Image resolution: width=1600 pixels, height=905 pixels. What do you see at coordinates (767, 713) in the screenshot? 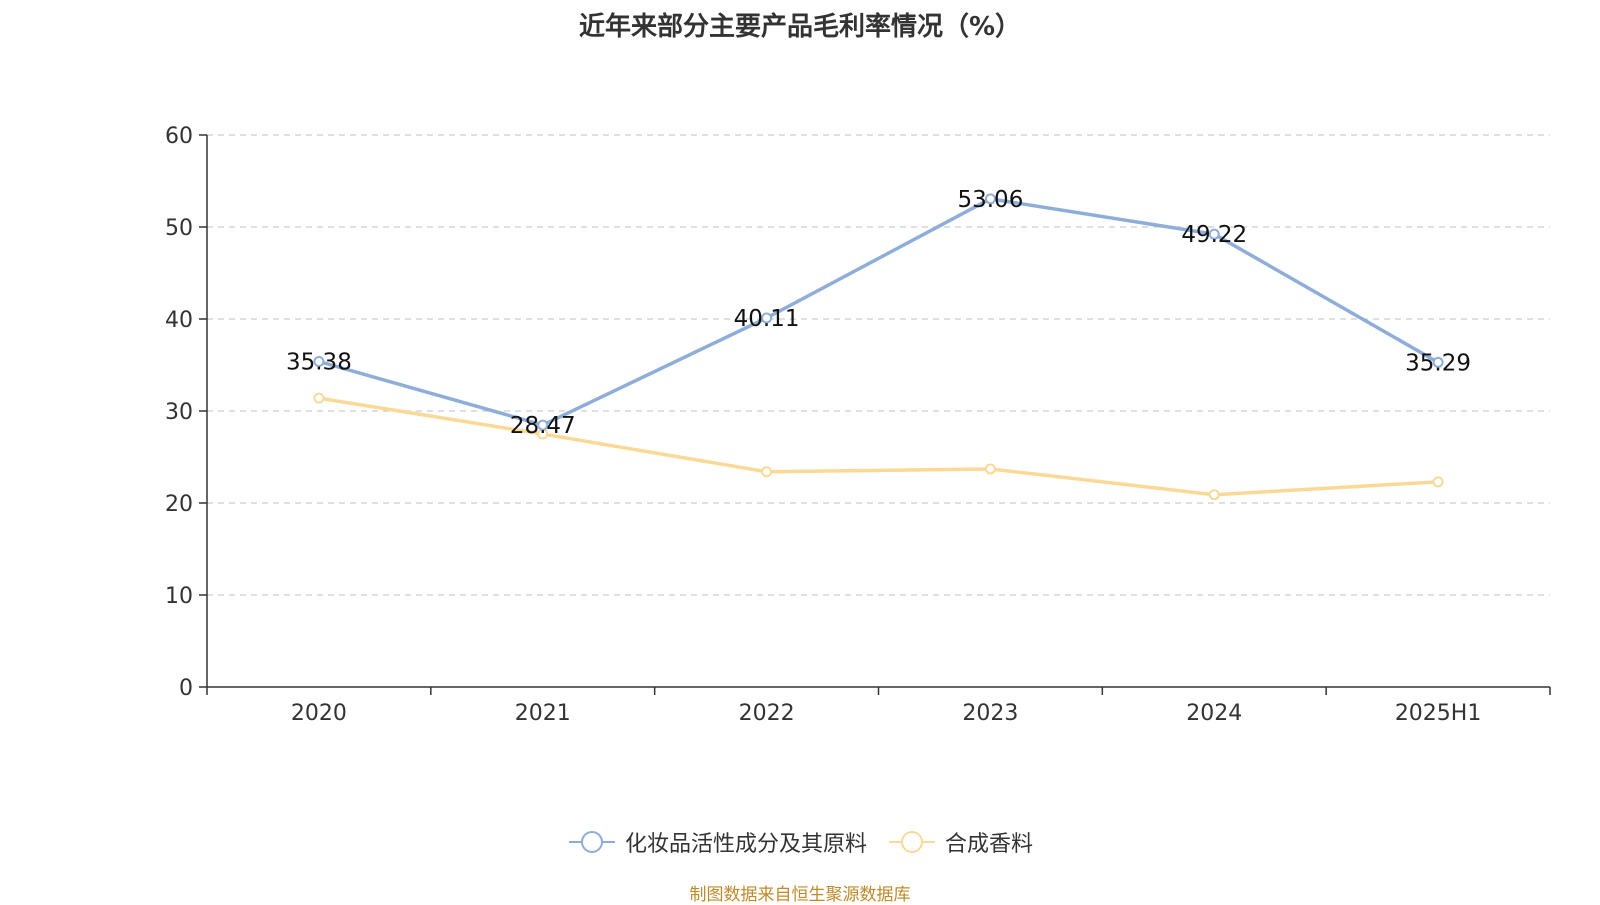
I see `x-tick-label: 2022` at bounding box center [767, 713].